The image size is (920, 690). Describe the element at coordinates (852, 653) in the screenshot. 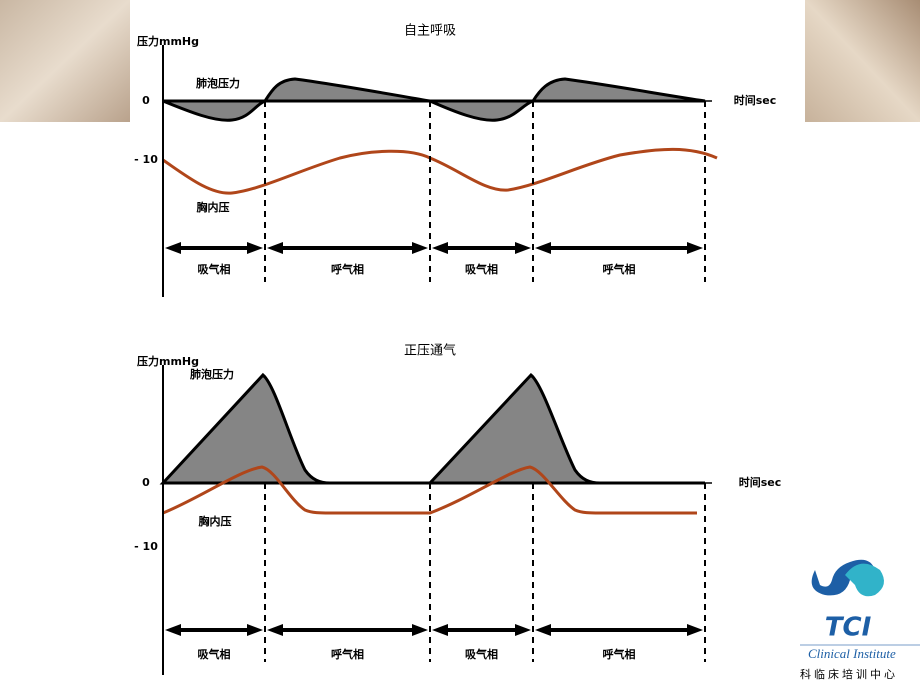

I see `logo-name: Clinical Institute` at that location.